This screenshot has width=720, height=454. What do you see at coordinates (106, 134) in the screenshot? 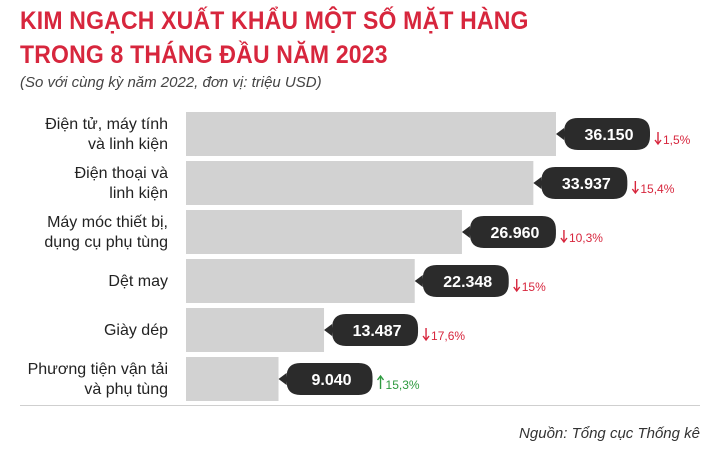
I see `category-label-0: Điện tử, máy tính và linh kiện` at bounding box center [106, 134].